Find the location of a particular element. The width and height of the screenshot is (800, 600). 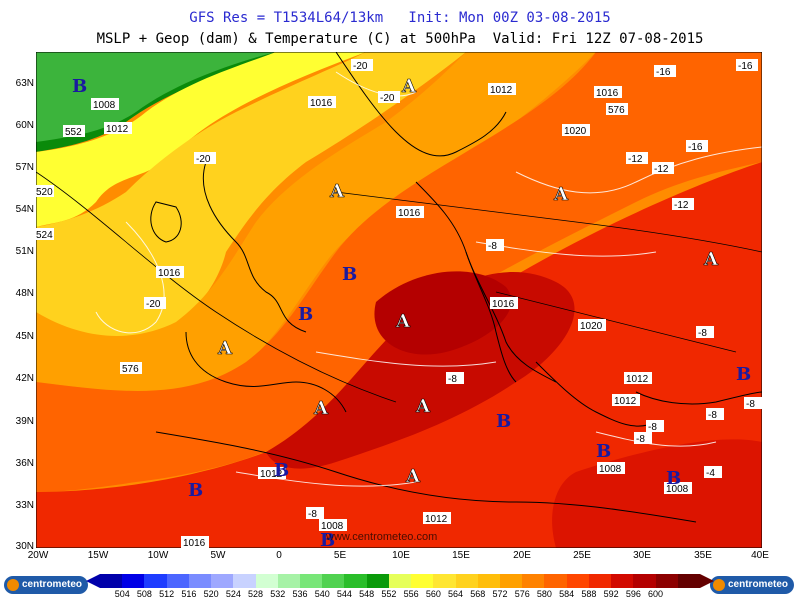

isotherm-label: -16 is located at coordinates (695, 147).